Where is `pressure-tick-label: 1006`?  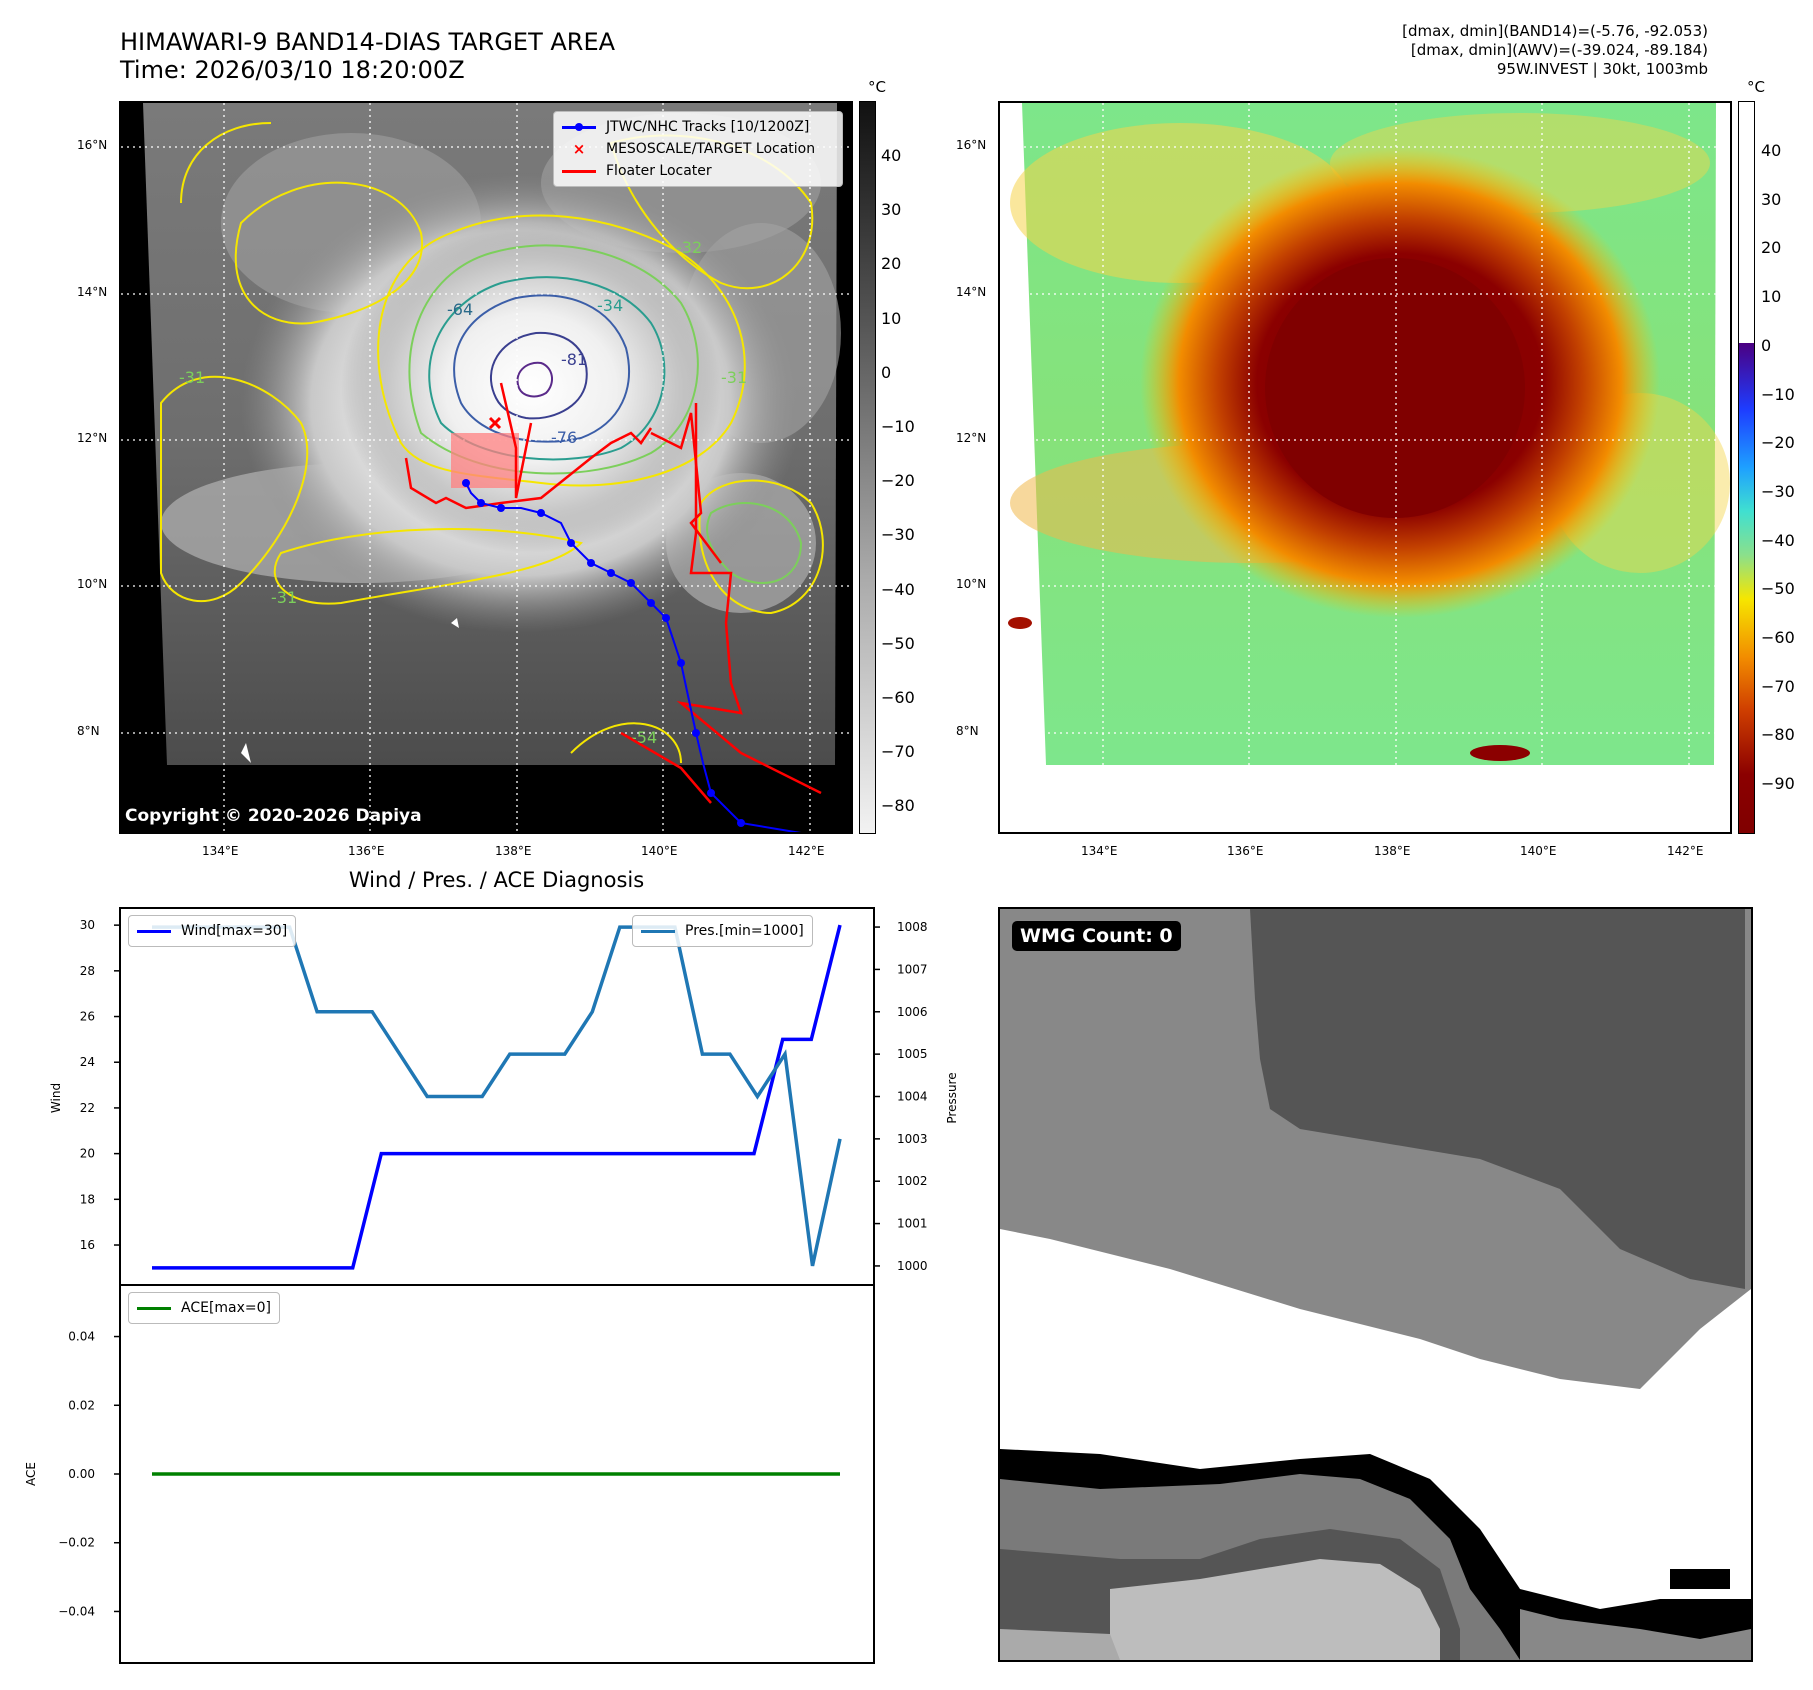
pressure-tick-label: 1006 is located at coordinates (912, 1012).